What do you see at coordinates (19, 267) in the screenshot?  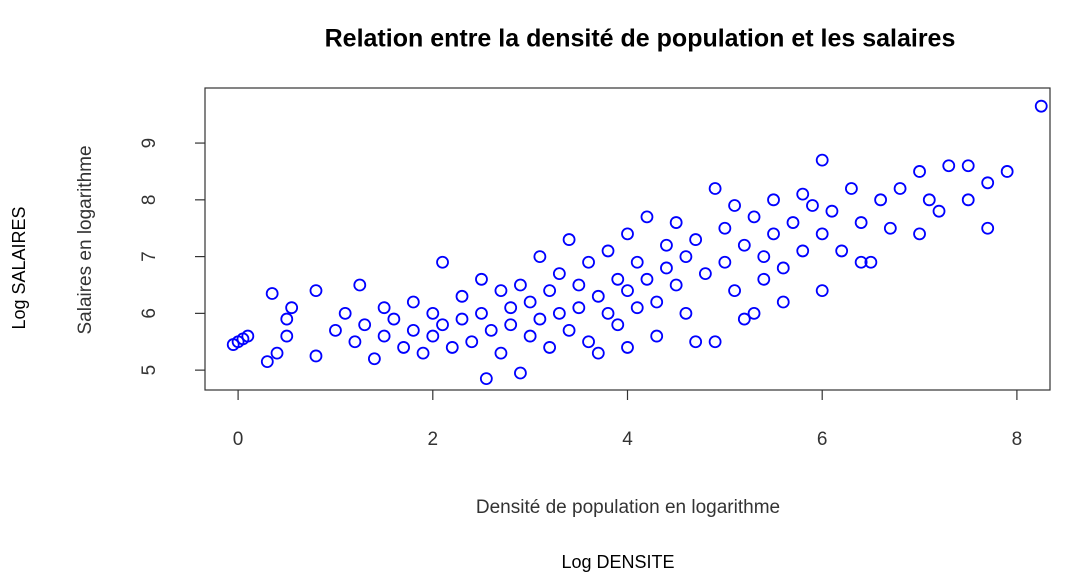 I see `outer-y-label: Log SALAIRES` at bounding box center [19, 267].